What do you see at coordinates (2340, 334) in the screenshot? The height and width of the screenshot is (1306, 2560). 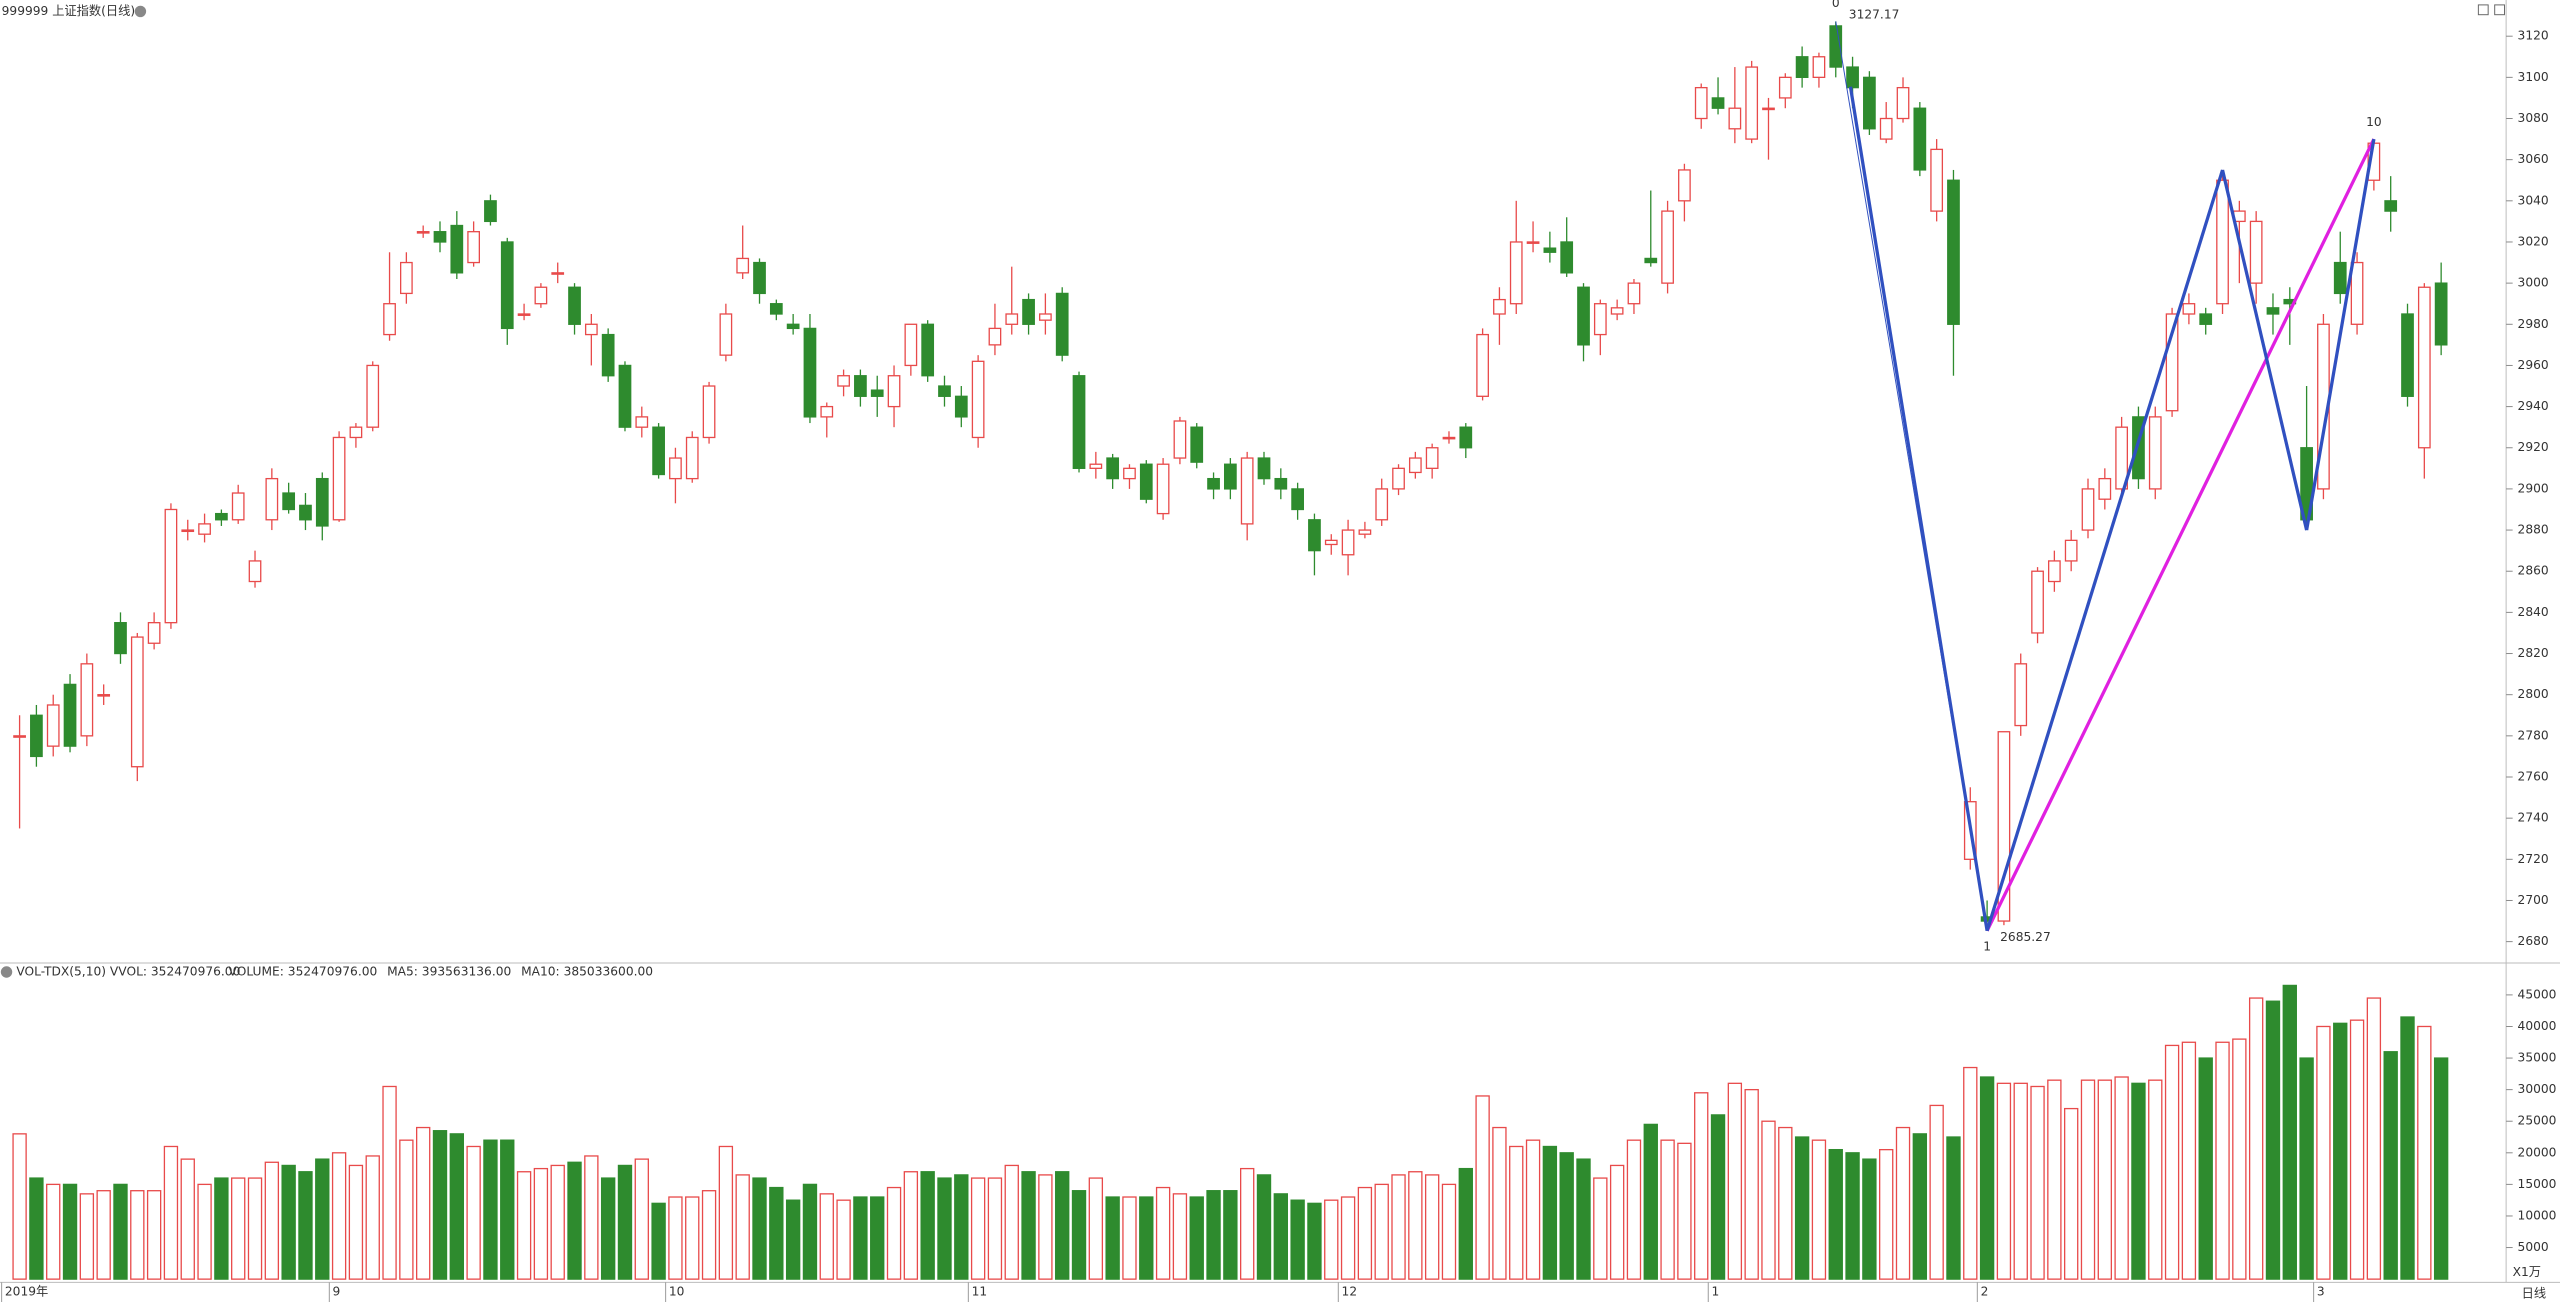 I see `drawing-line` at bounding box center [2340, 334].